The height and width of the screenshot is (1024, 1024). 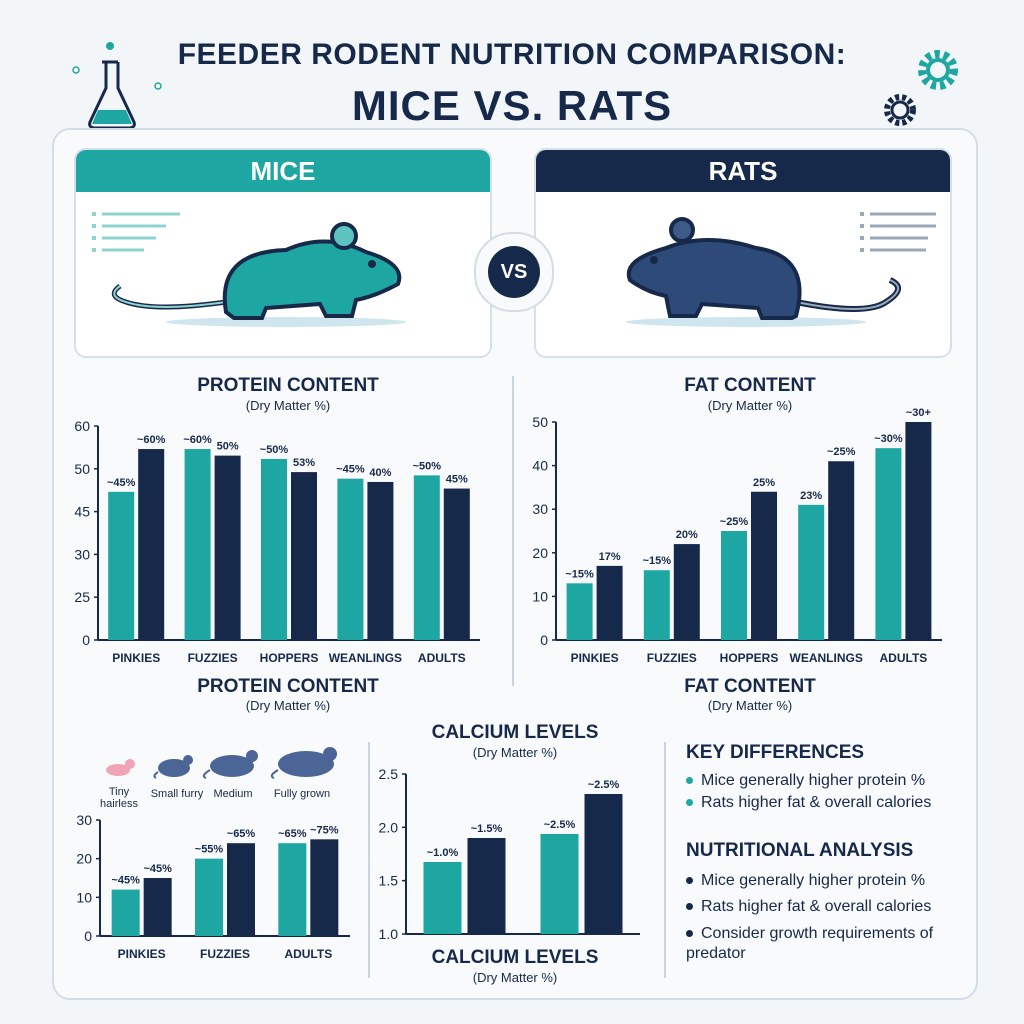 What do you see at coordinates (209, 850) in the screenshot?
I see `data-label: ~55%` at bounding box center [209, 850].